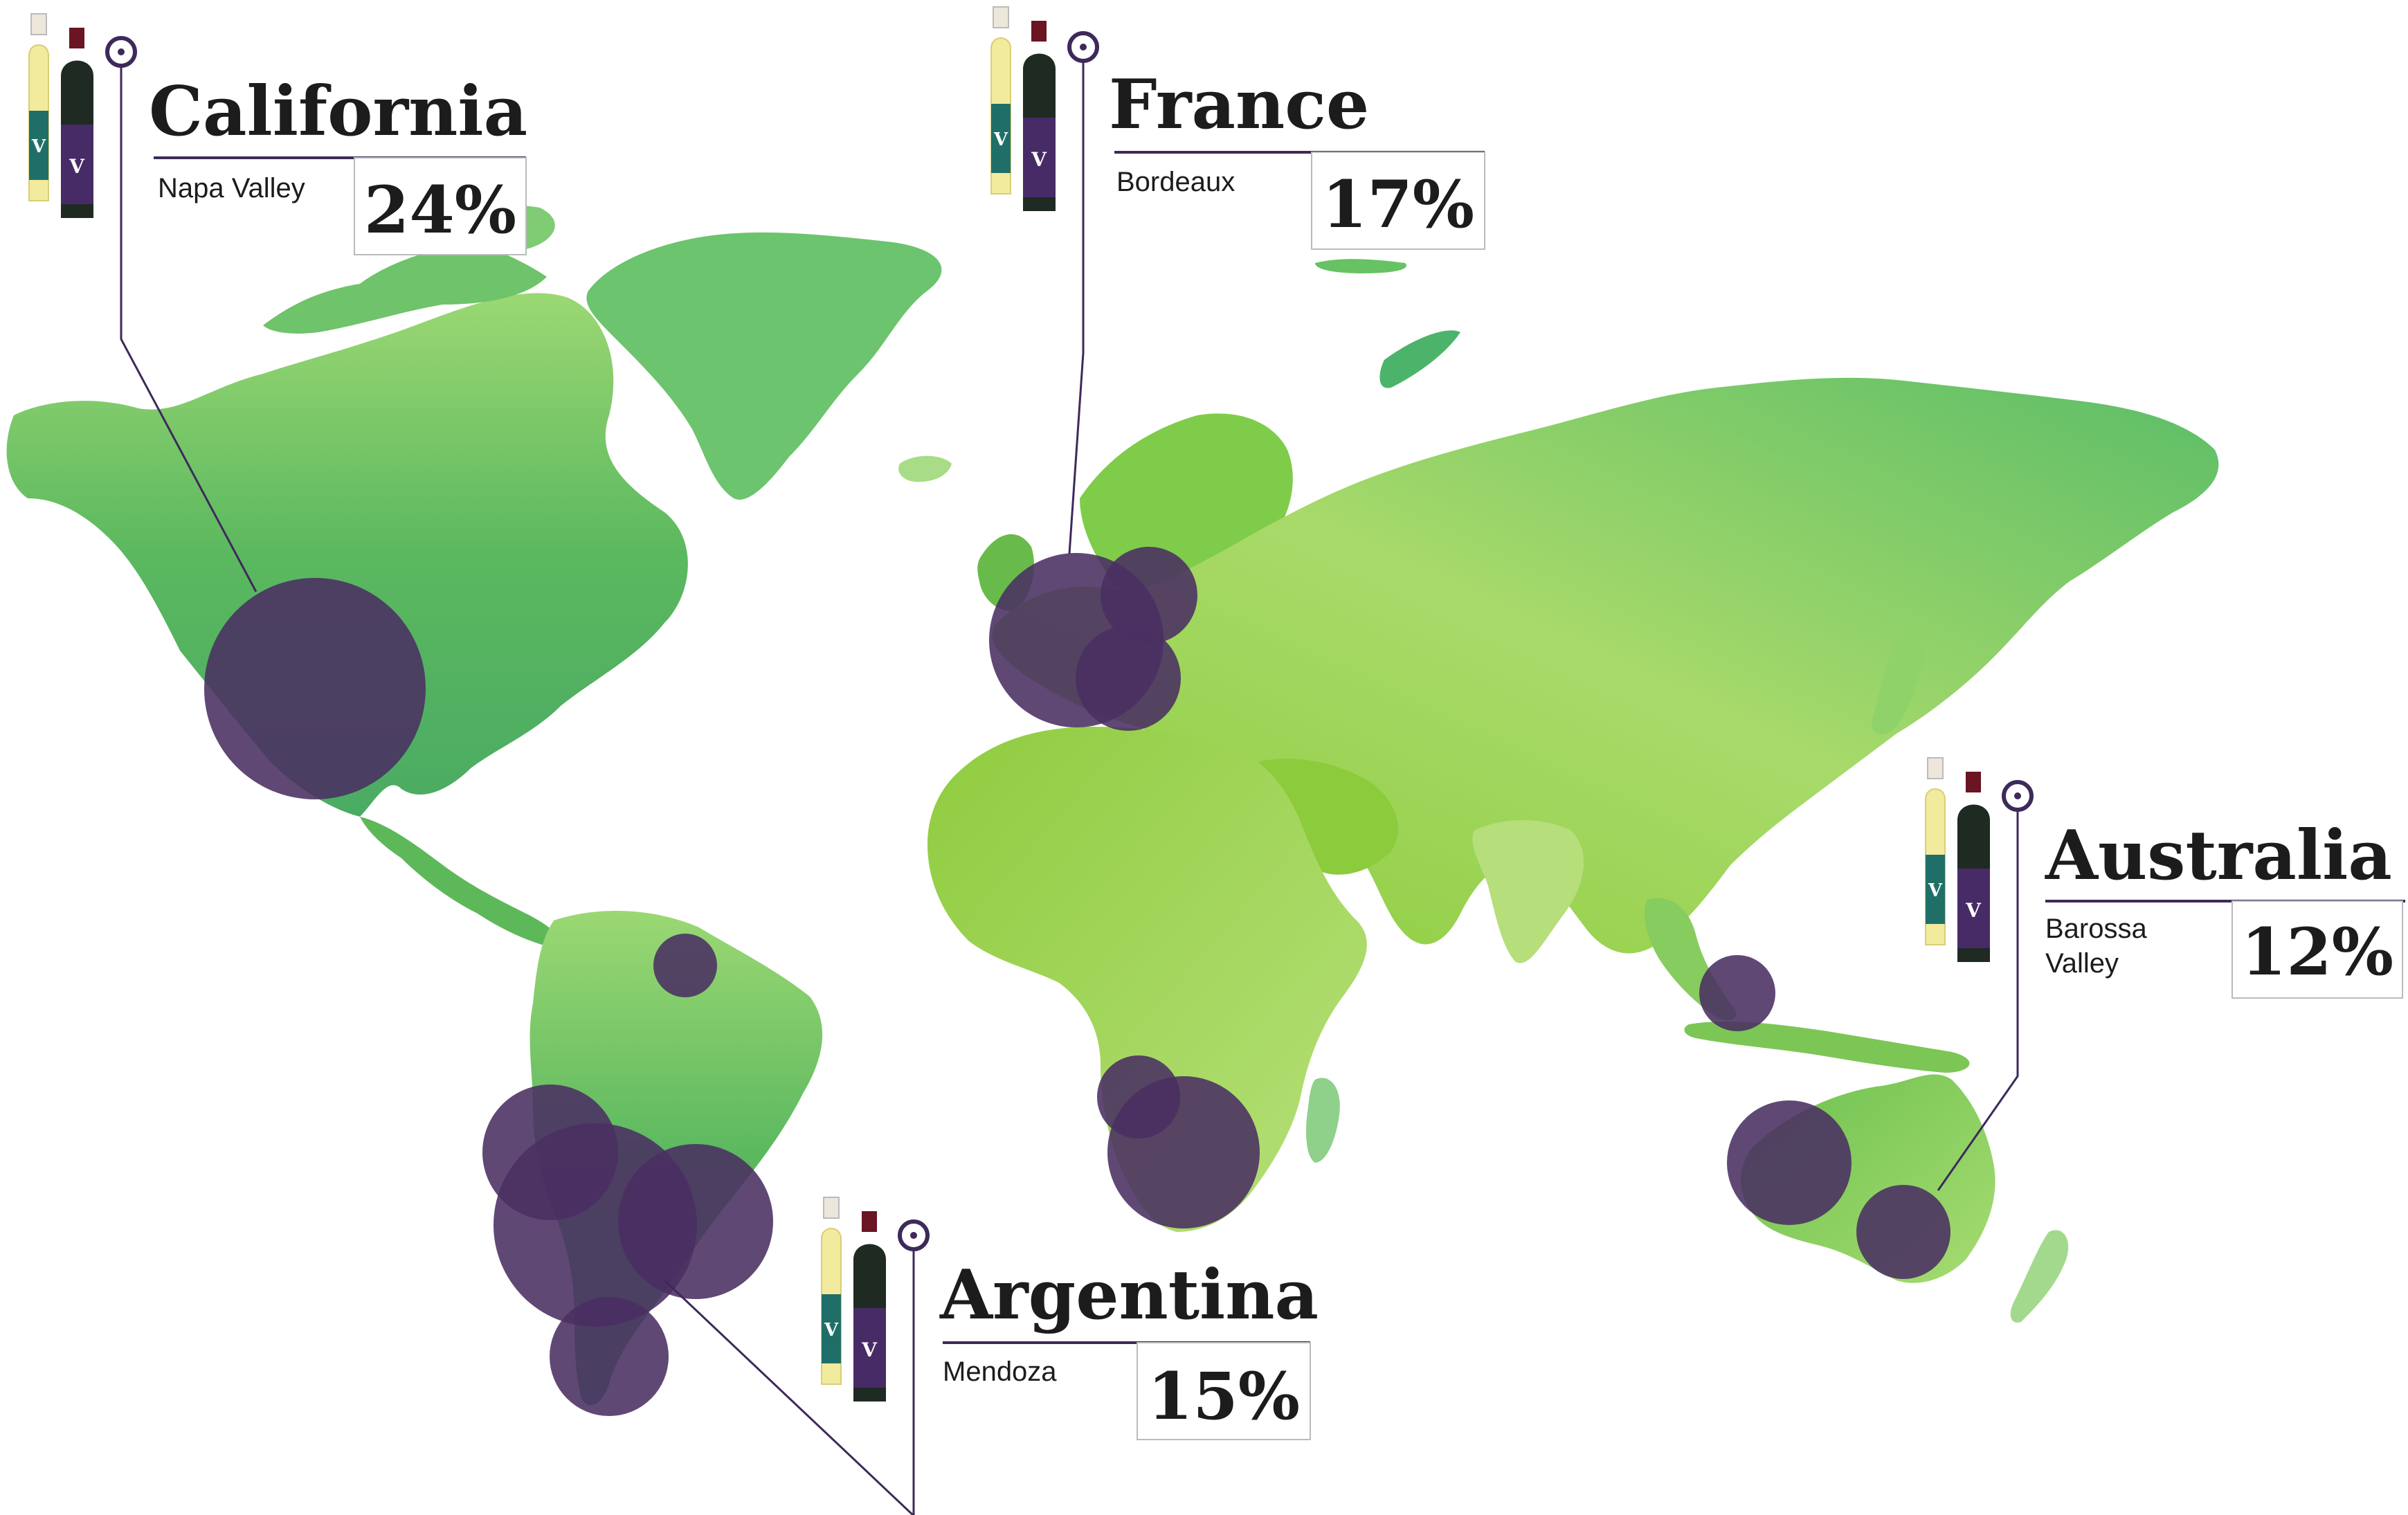  I want to click on leader-california, so click(188, 323).